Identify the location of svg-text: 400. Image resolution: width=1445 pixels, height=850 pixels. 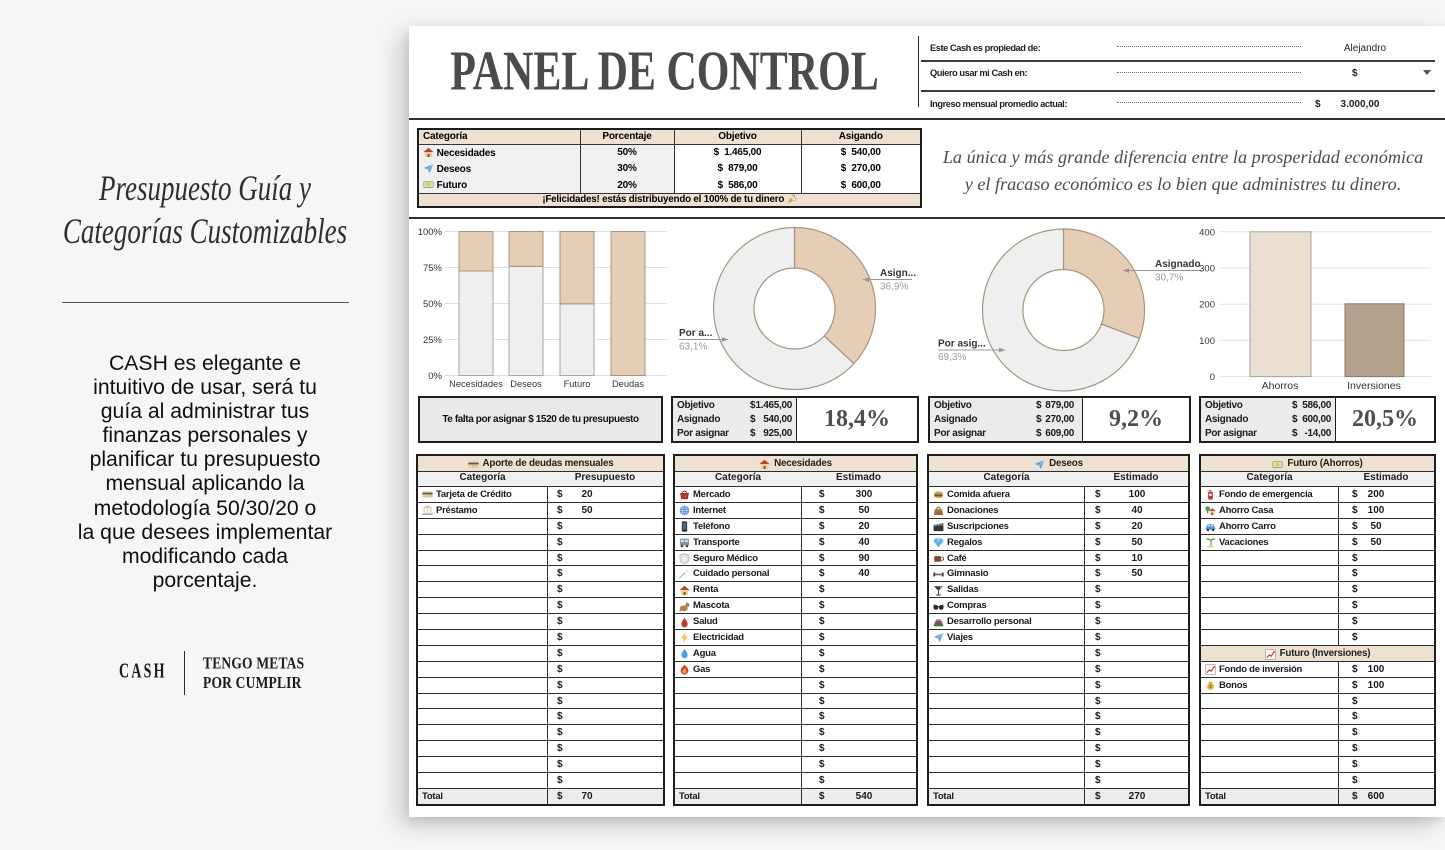
(1207, 232).